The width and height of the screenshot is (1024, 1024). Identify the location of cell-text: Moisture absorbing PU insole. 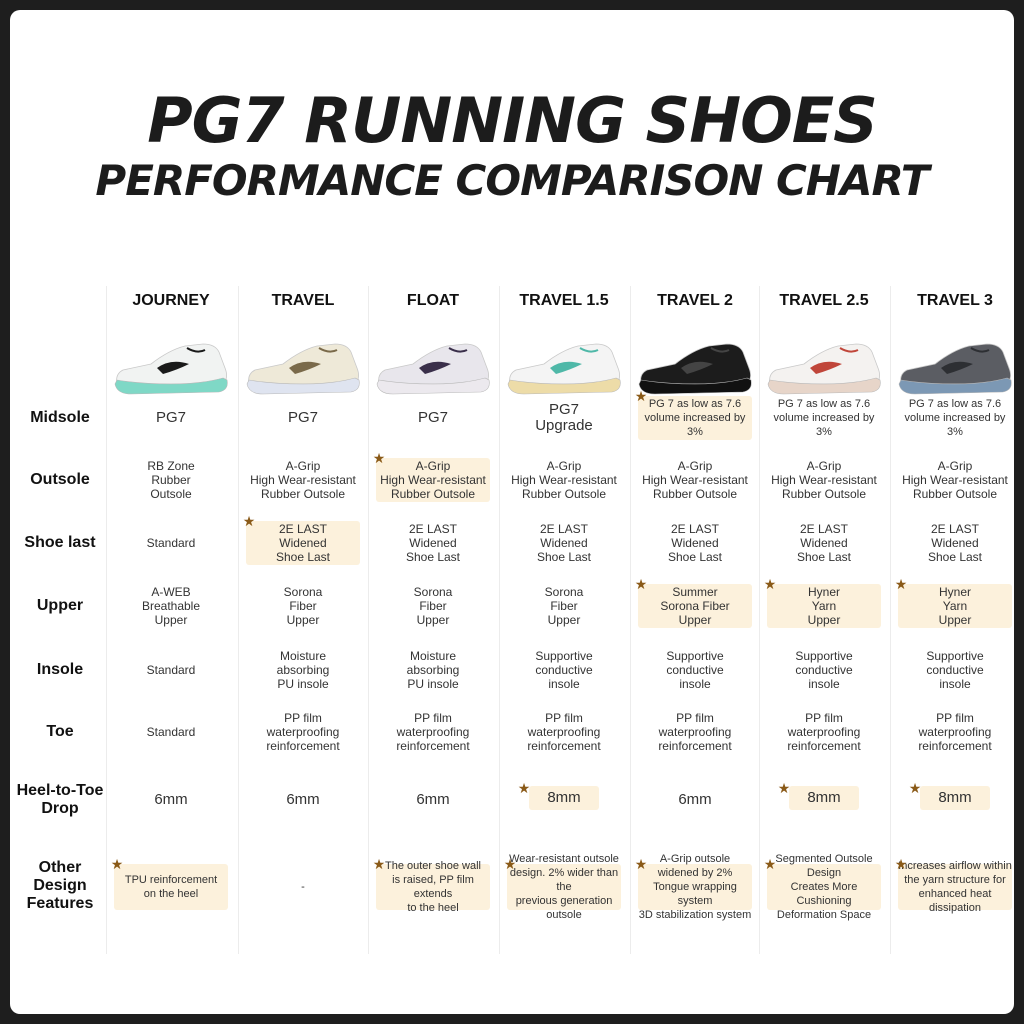
(303, 670).